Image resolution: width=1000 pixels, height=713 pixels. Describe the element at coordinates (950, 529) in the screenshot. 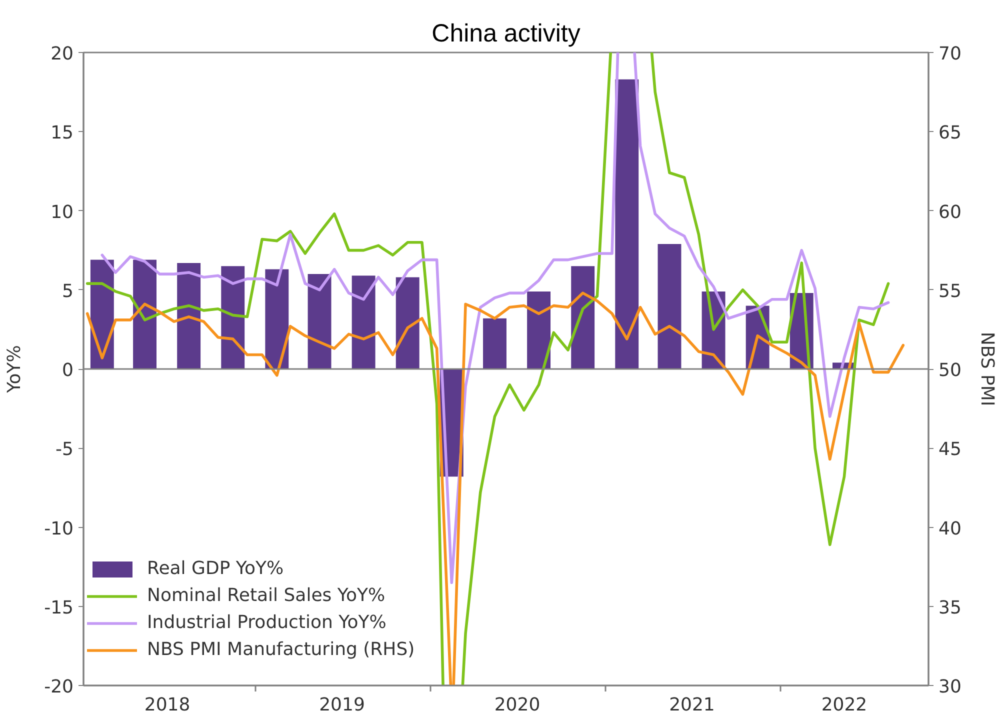

I see `y2-tick-label: 40` at that location.